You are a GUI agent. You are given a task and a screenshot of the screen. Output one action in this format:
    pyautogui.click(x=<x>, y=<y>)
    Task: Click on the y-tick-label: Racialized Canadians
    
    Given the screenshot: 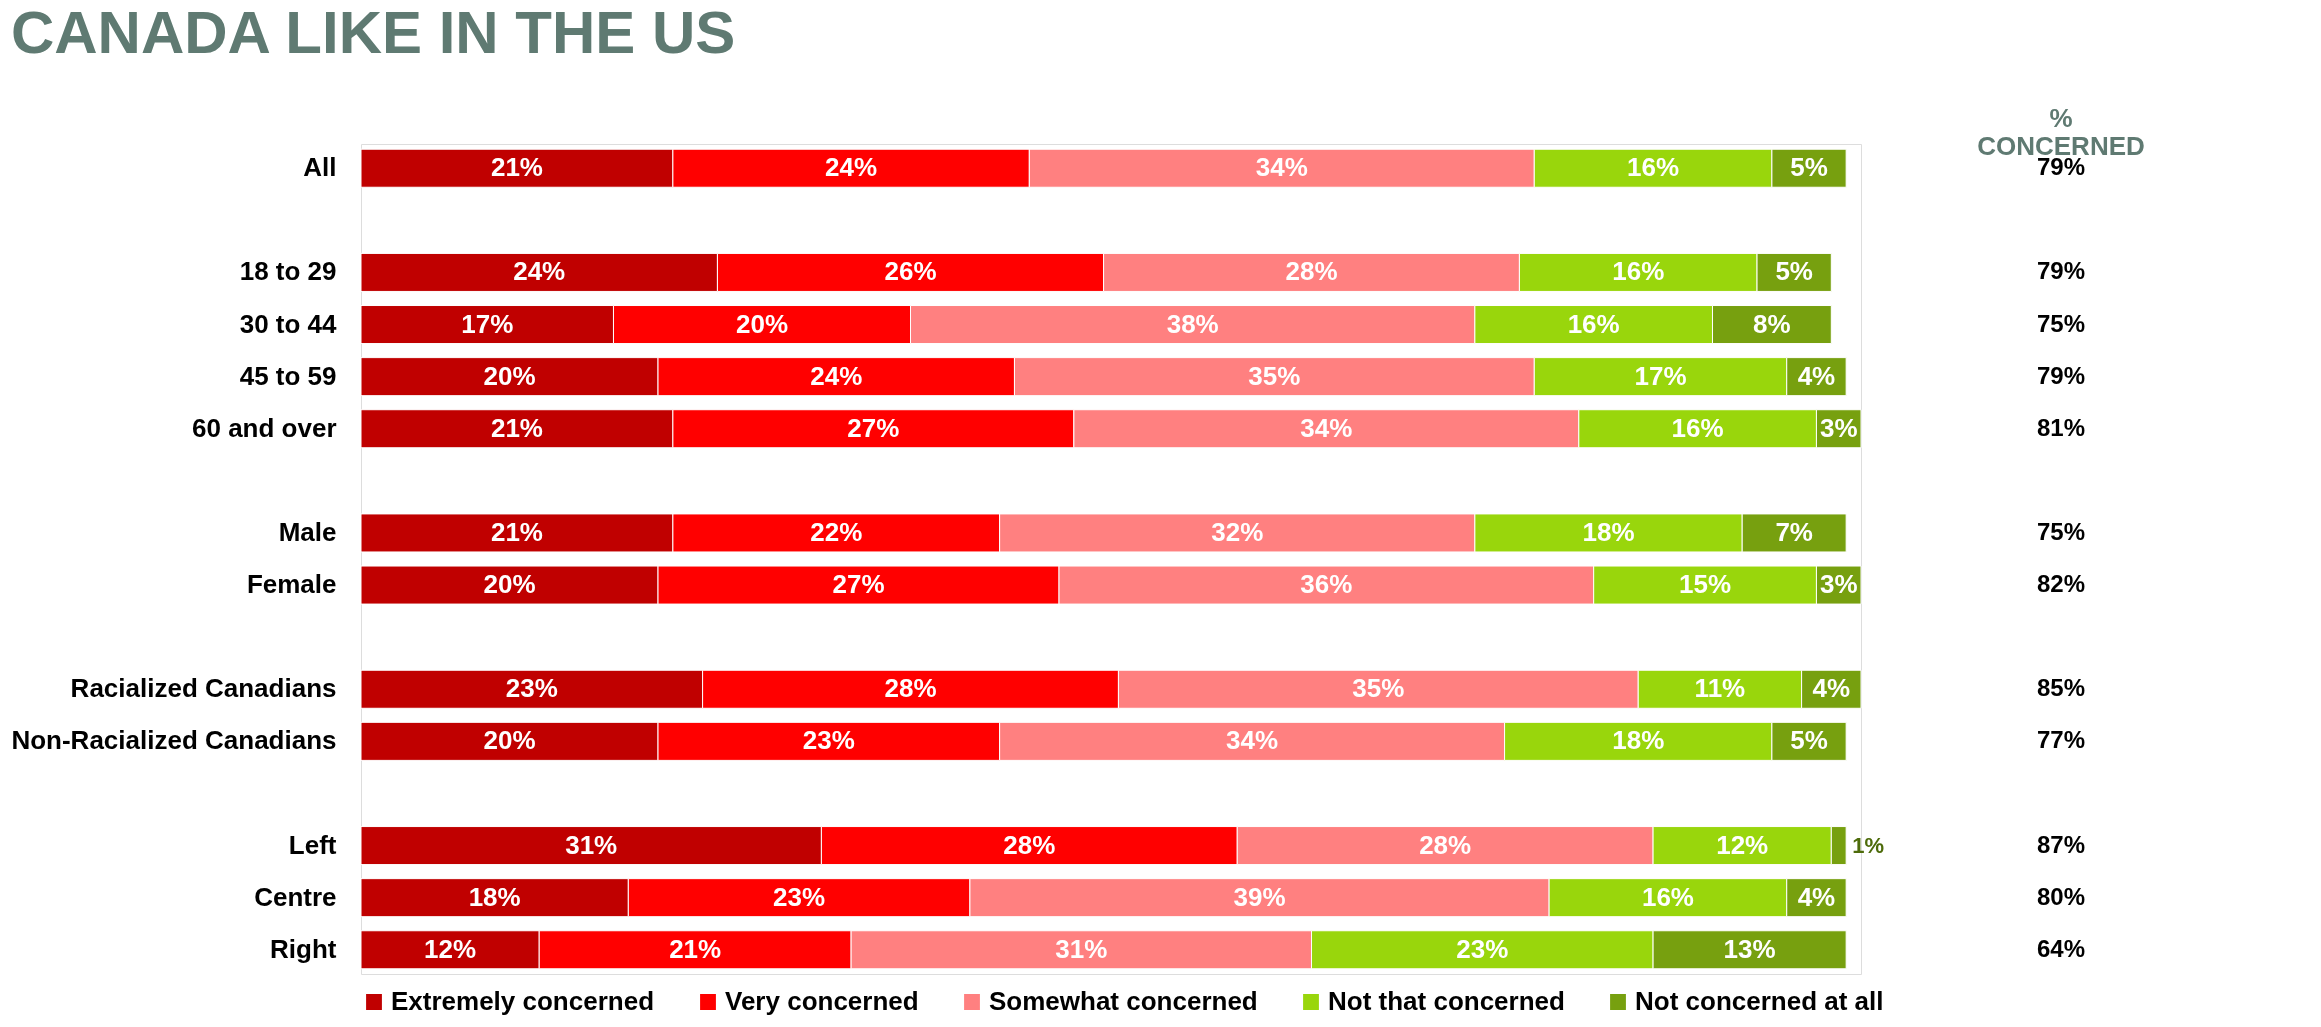 What is the action you would take?
    pyautogui.click(x=203, y=688)
    